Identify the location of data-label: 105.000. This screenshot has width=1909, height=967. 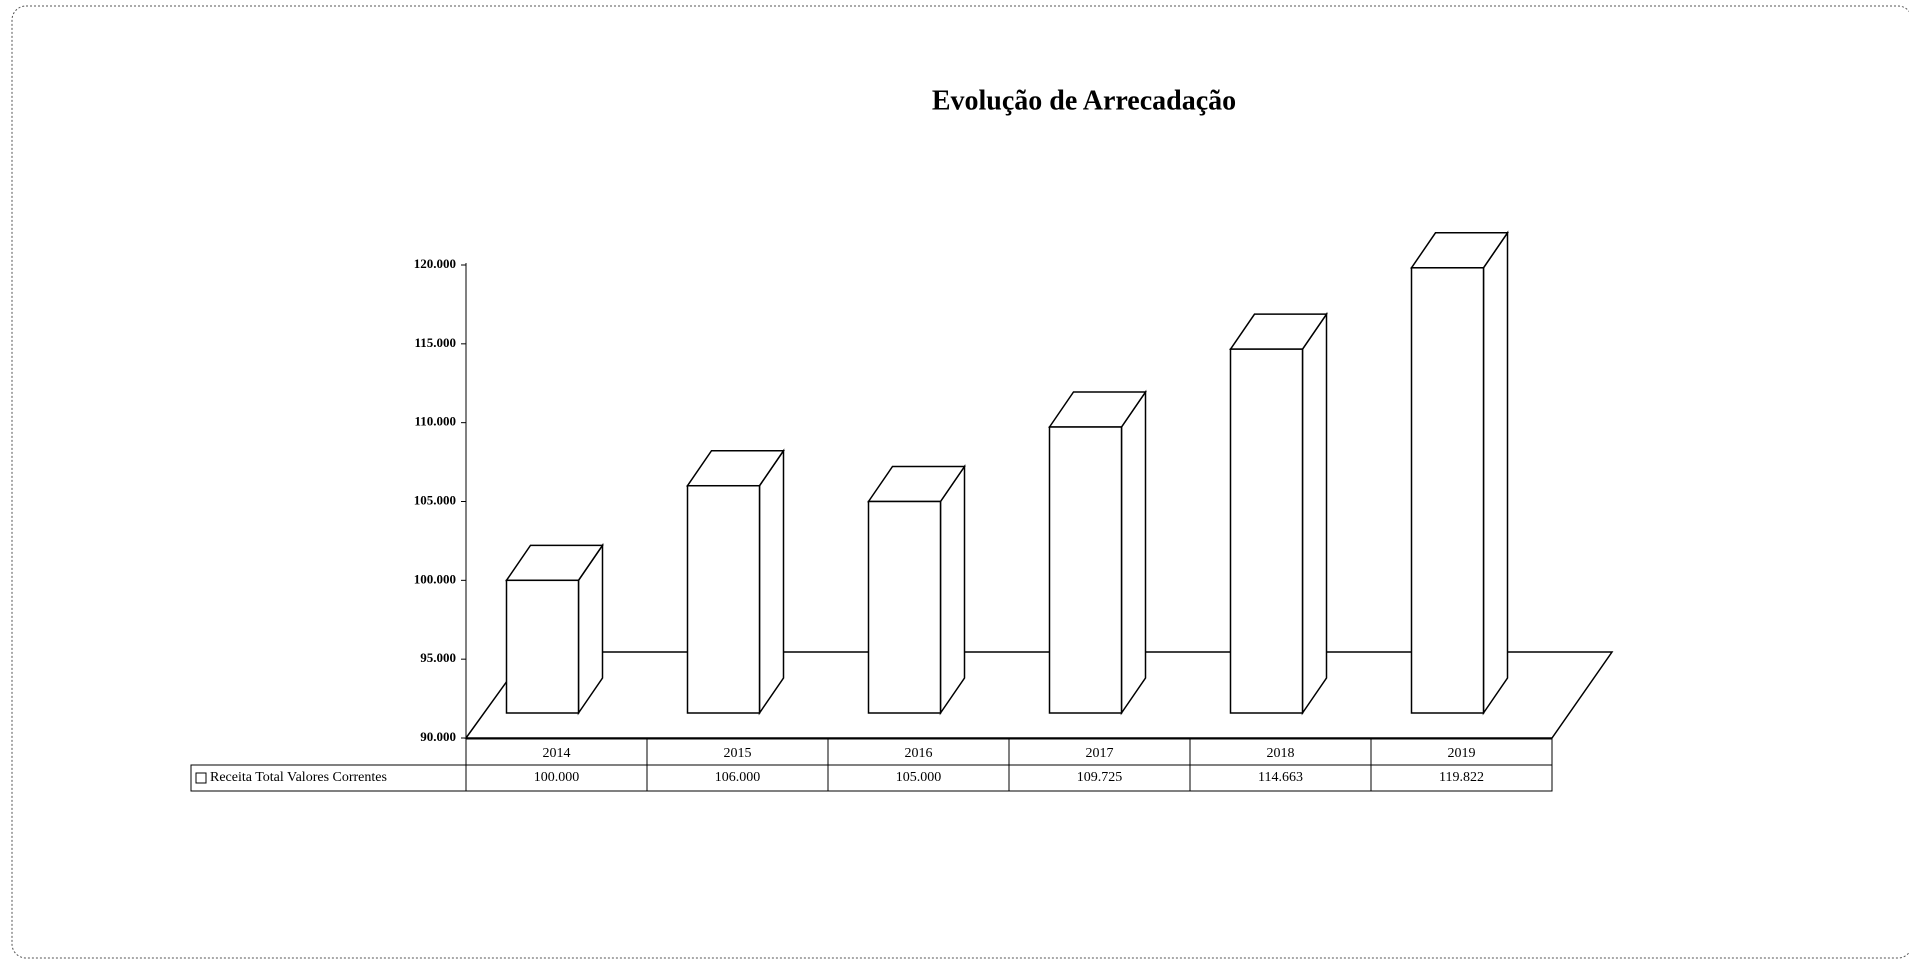
(919, 777).